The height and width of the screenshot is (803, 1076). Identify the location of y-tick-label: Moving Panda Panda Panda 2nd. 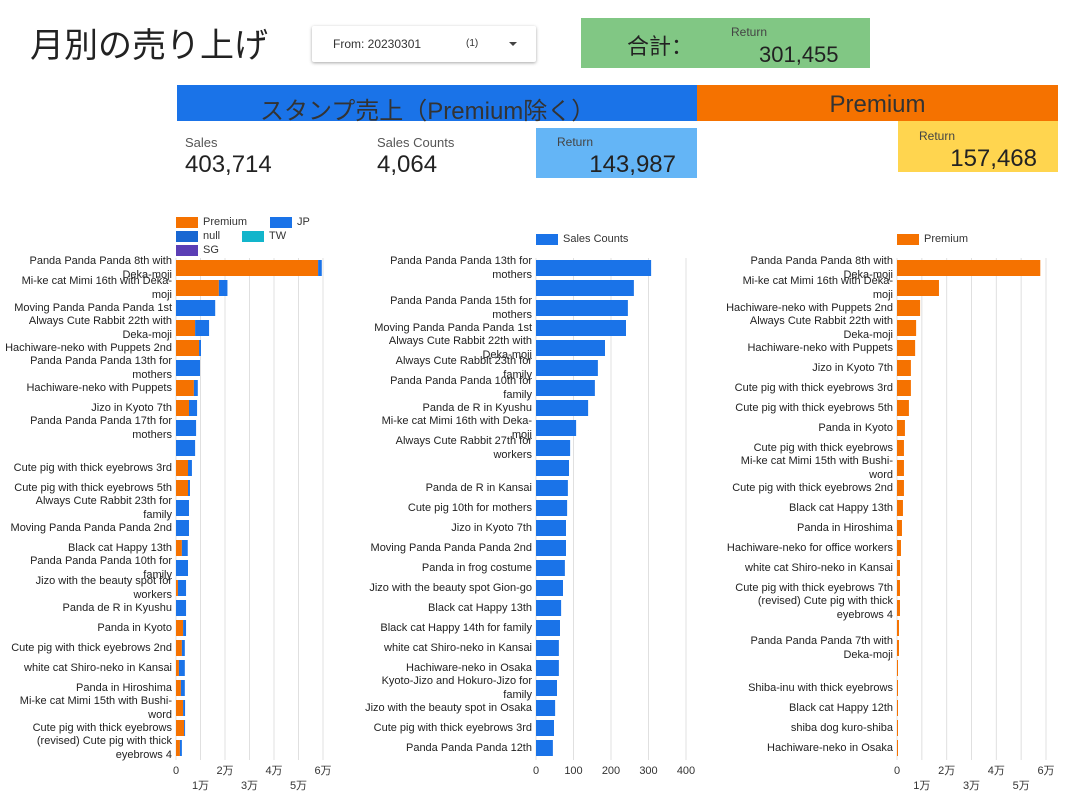
(91, 528).